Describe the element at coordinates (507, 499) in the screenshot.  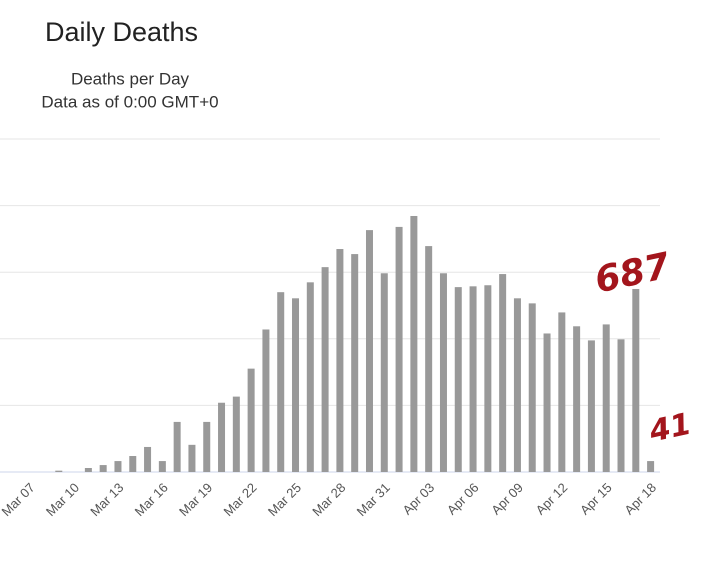
I see `x-tick-label: Apr 09` at that location.